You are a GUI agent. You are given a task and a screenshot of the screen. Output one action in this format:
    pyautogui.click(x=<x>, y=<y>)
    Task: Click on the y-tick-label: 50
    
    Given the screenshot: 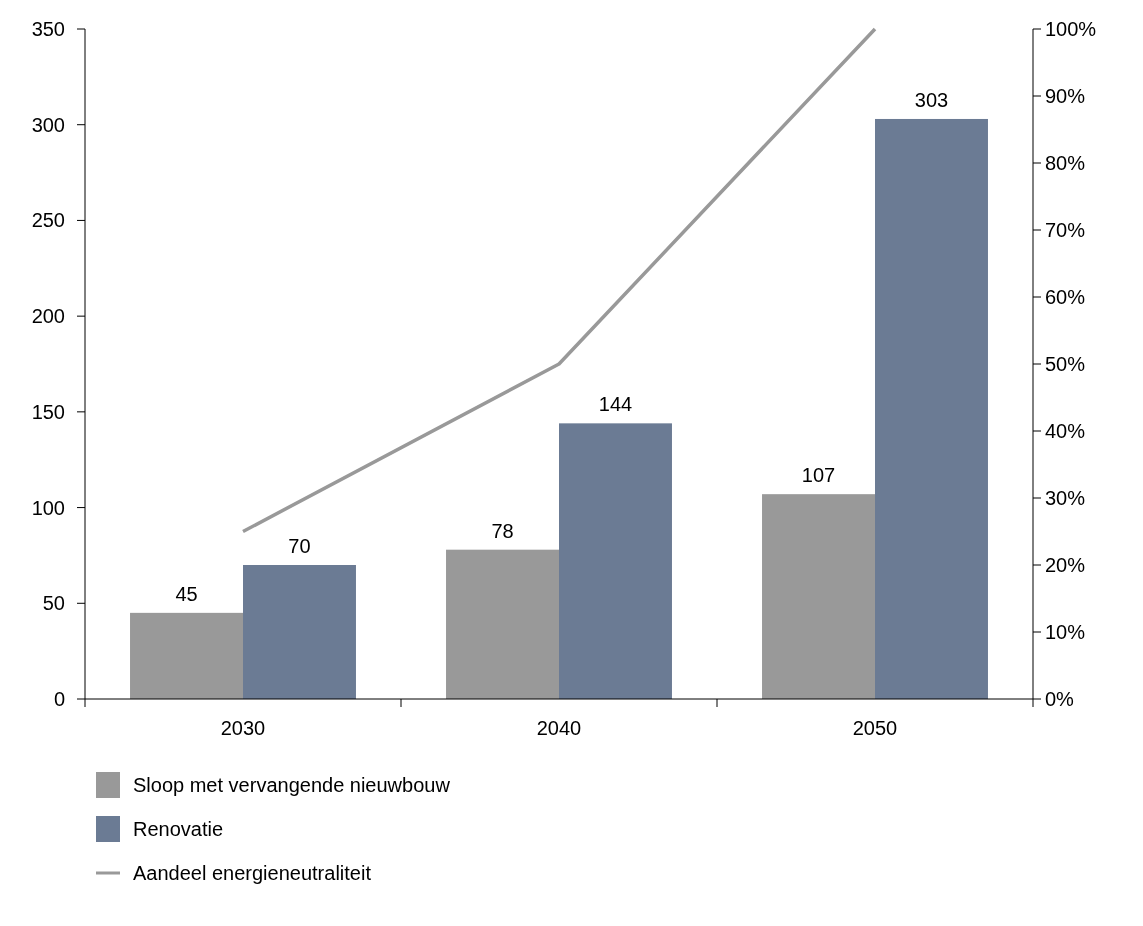 What is the action you would take?
    pyautogui.click(x=53, y=603)
    